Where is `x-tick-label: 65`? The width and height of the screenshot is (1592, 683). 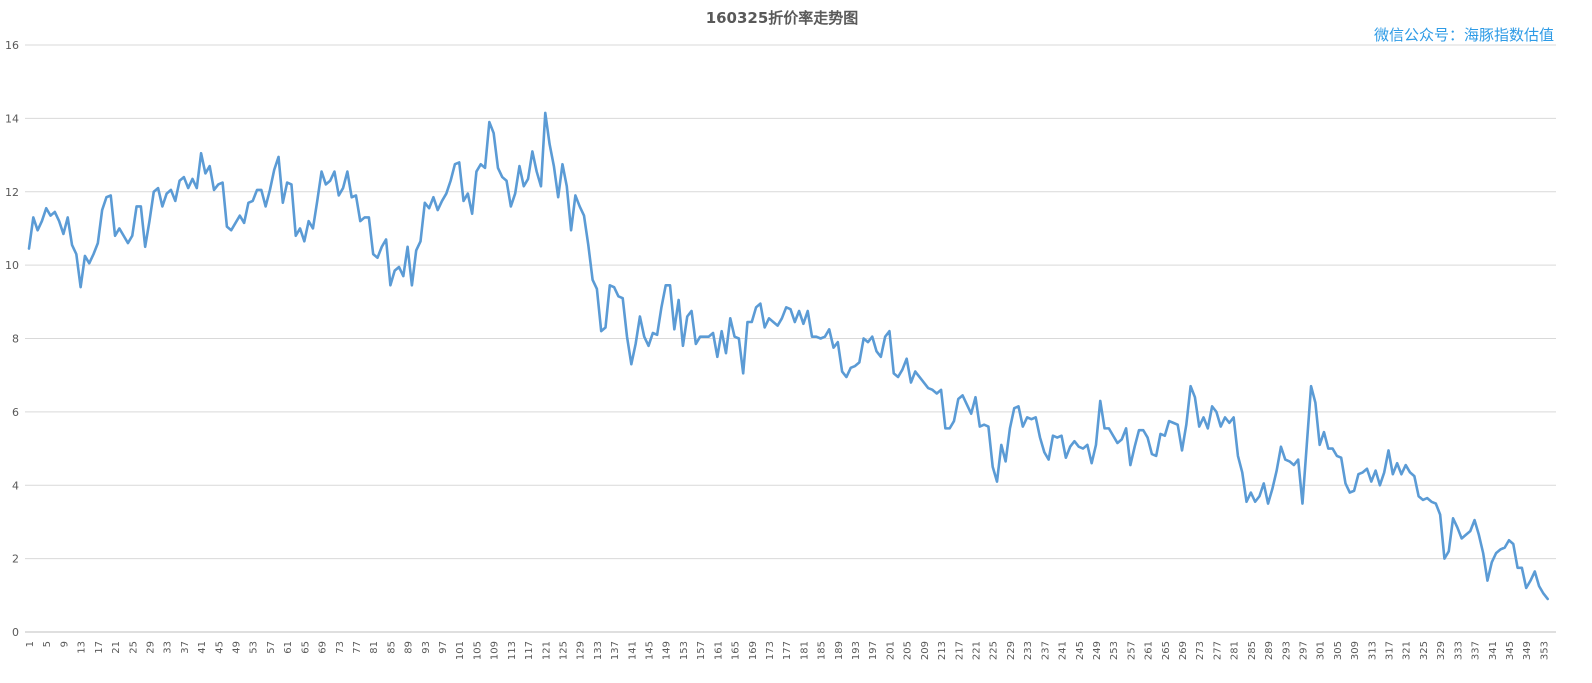
x-tick-label: 65 is located at coordinates (305, 647).